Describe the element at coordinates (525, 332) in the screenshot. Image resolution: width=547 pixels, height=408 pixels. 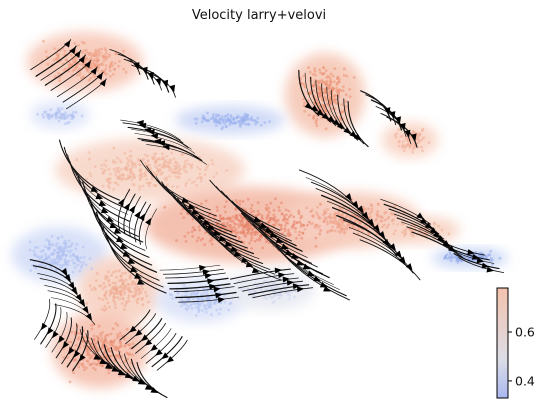
I see `colorbar-tick-label: 0.6` at that location.